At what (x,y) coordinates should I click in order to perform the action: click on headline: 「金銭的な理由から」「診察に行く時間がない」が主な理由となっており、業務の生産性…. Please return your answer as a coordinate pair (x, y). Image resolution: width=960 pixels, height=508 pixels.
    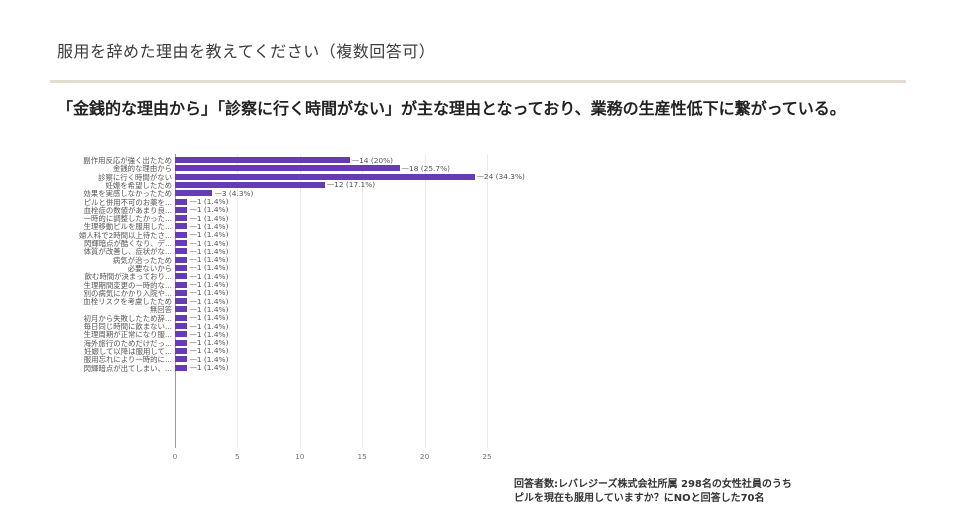
    Looking at the image, I should click on (451, 108).